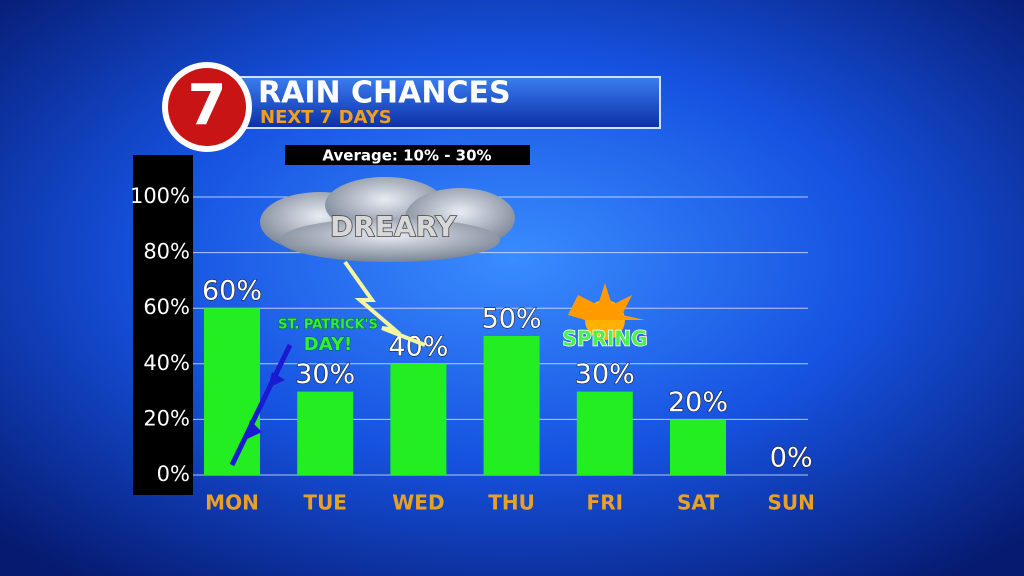 The height and width of the screenshot is (576, 1024). What do you see at coordinates (166, 252) in the screenshot?
I see `y-tick-label: 80%` at bounding box center [166, 252].